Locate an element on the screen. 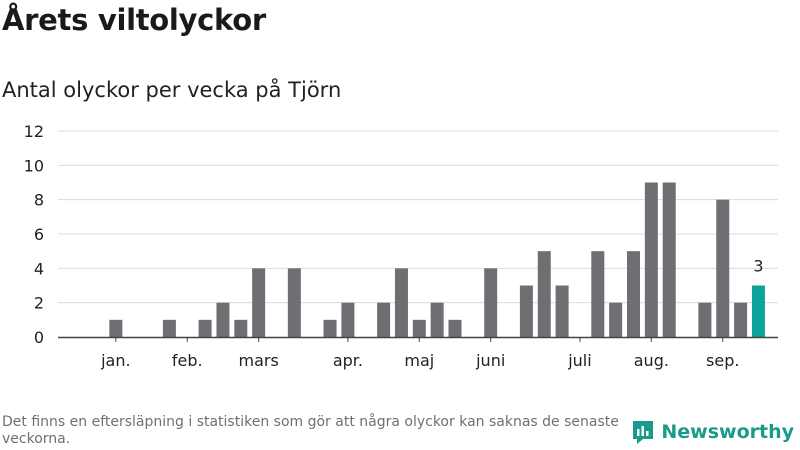 The height and width of the screenshot is (450, 800). x-tick-label: juni is located at coordinates (490, 360).